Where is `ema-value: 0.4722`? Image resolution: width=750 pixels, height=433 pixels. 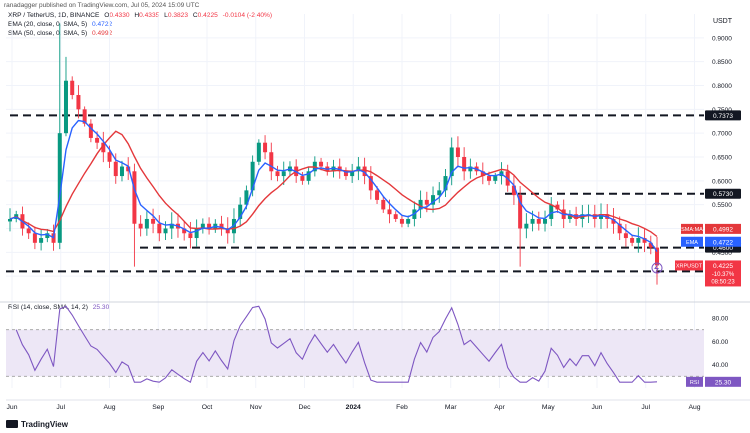 ema-value: 0.4722 is located at coordinates (102, 24).